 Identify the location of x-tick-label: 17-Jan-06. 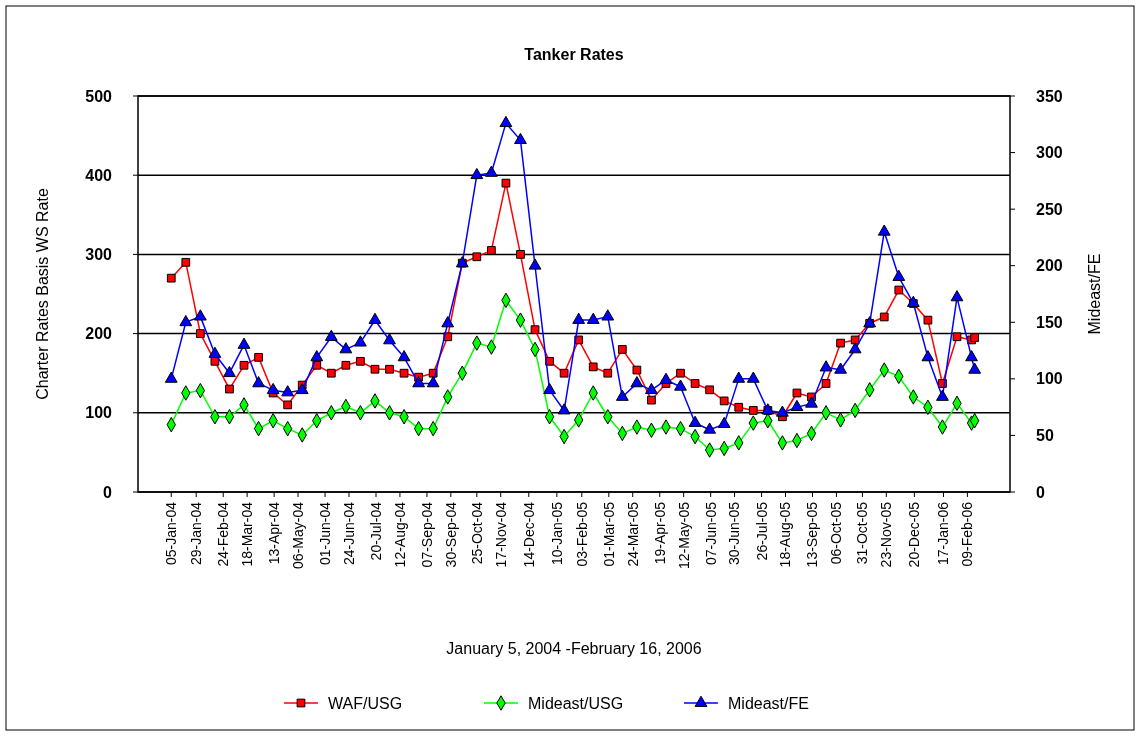
(943, 533).